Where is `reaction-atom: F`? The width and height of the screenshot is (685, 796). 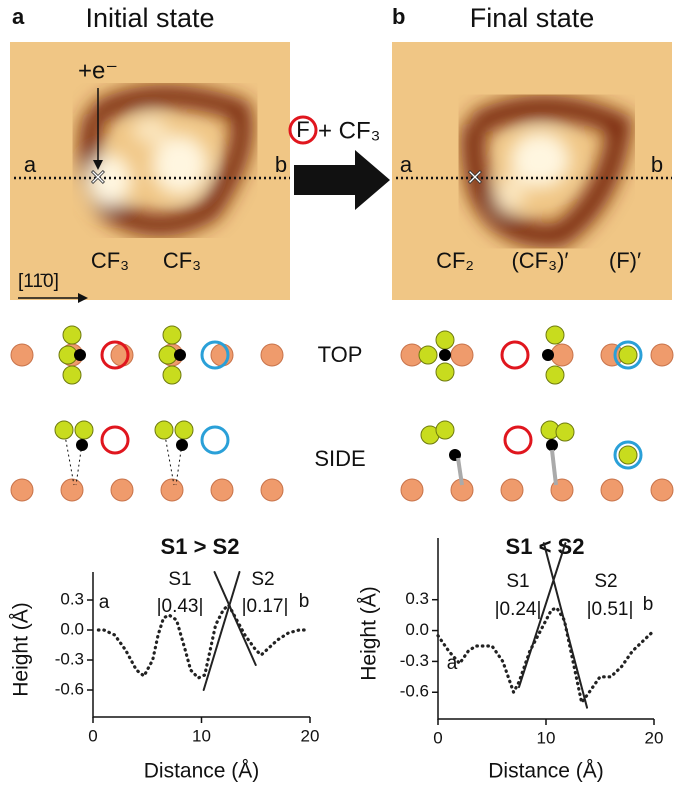 reaction-atom: F is located at coordinates (302, 129).